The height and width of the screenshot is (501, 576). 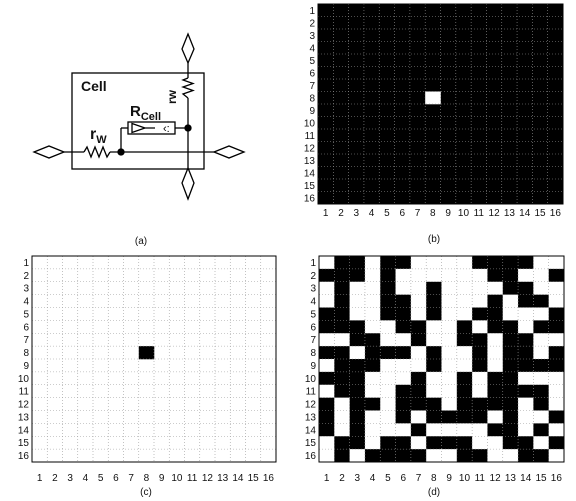 What do you see at coordinates (97, 152) in the screenshot?
I see `horizontal-resistor-rw` at bounding box center [97, 152].